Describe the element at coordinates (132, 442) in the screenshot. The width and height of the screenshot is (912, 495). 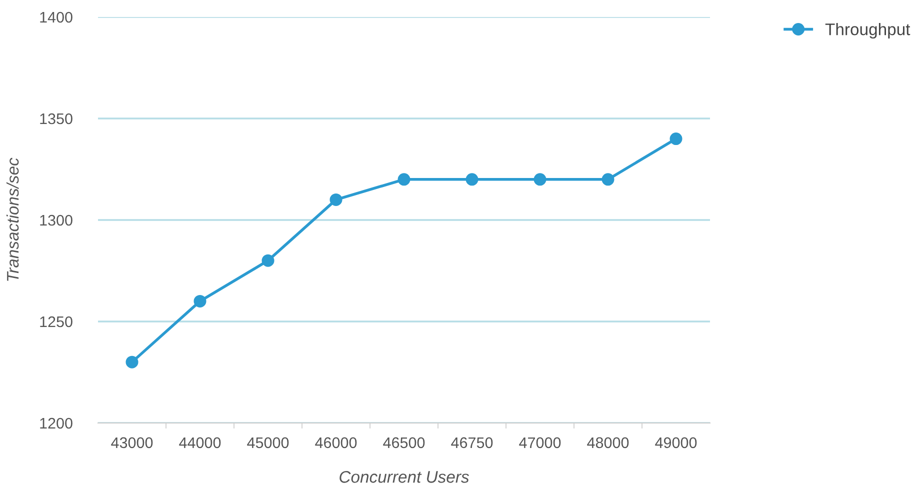
I see `x-tick-label: 43000` at that location.